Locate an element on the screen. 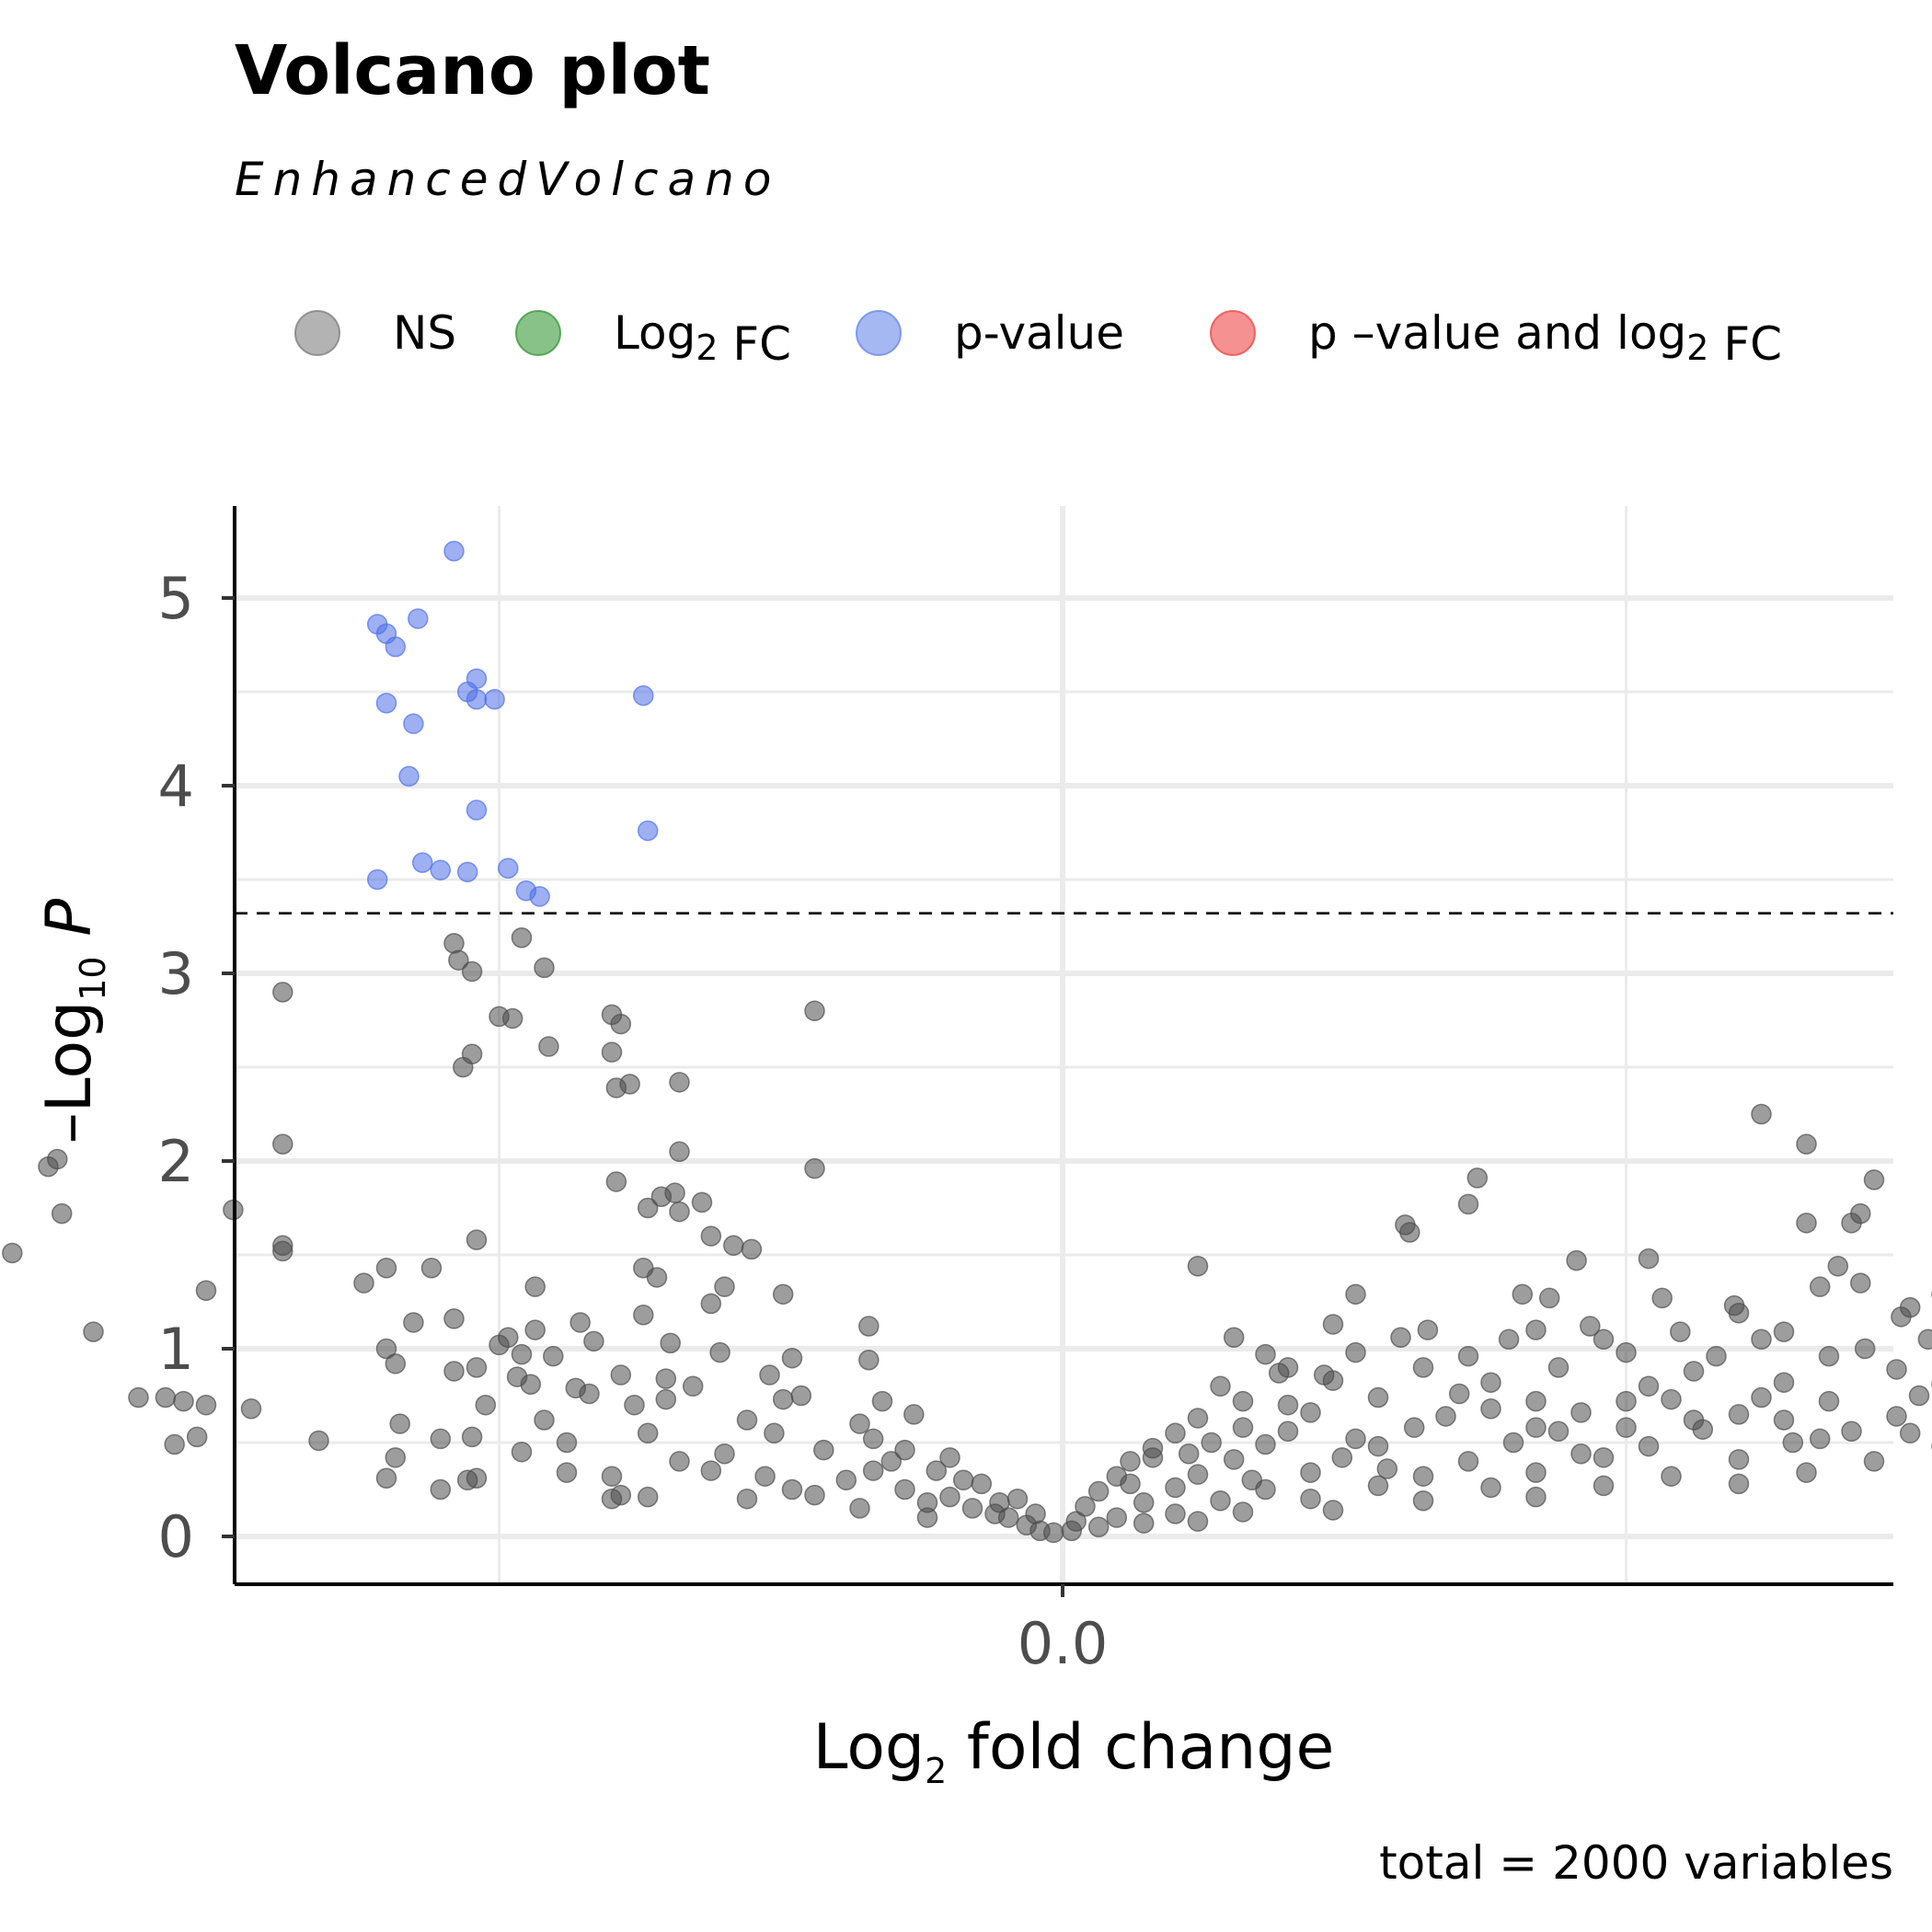 The image size is (1932, 1932). legend-label-text: Log is located at coordinates (655, 333).